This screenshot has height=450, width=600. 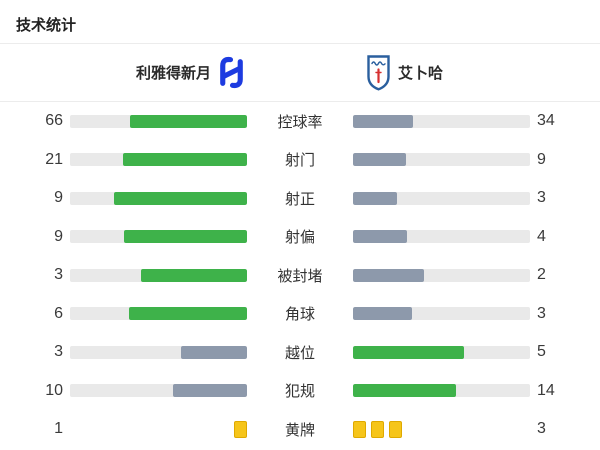 What do you see at coordinates (421, 73) in the screenshot?
I see `away-team-name: 艾卜哈` at bounding box center [421, 73].